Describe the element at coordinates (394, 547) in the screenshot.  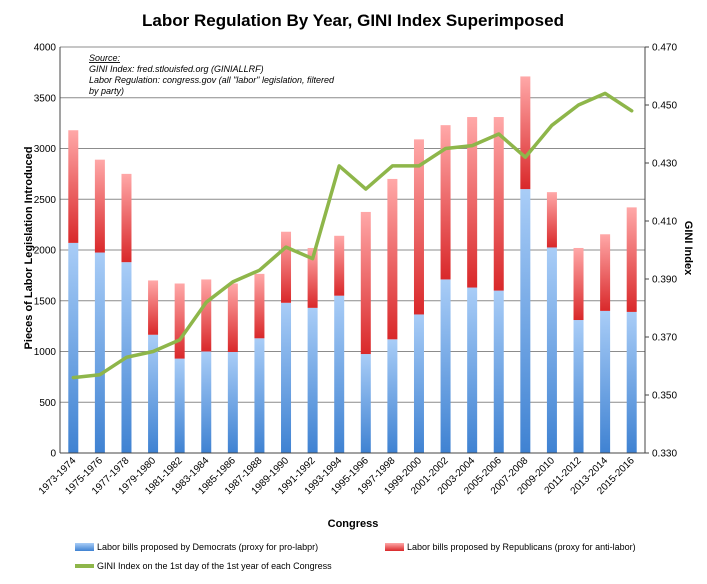
I see `legend-swatch-republicans` at that location.